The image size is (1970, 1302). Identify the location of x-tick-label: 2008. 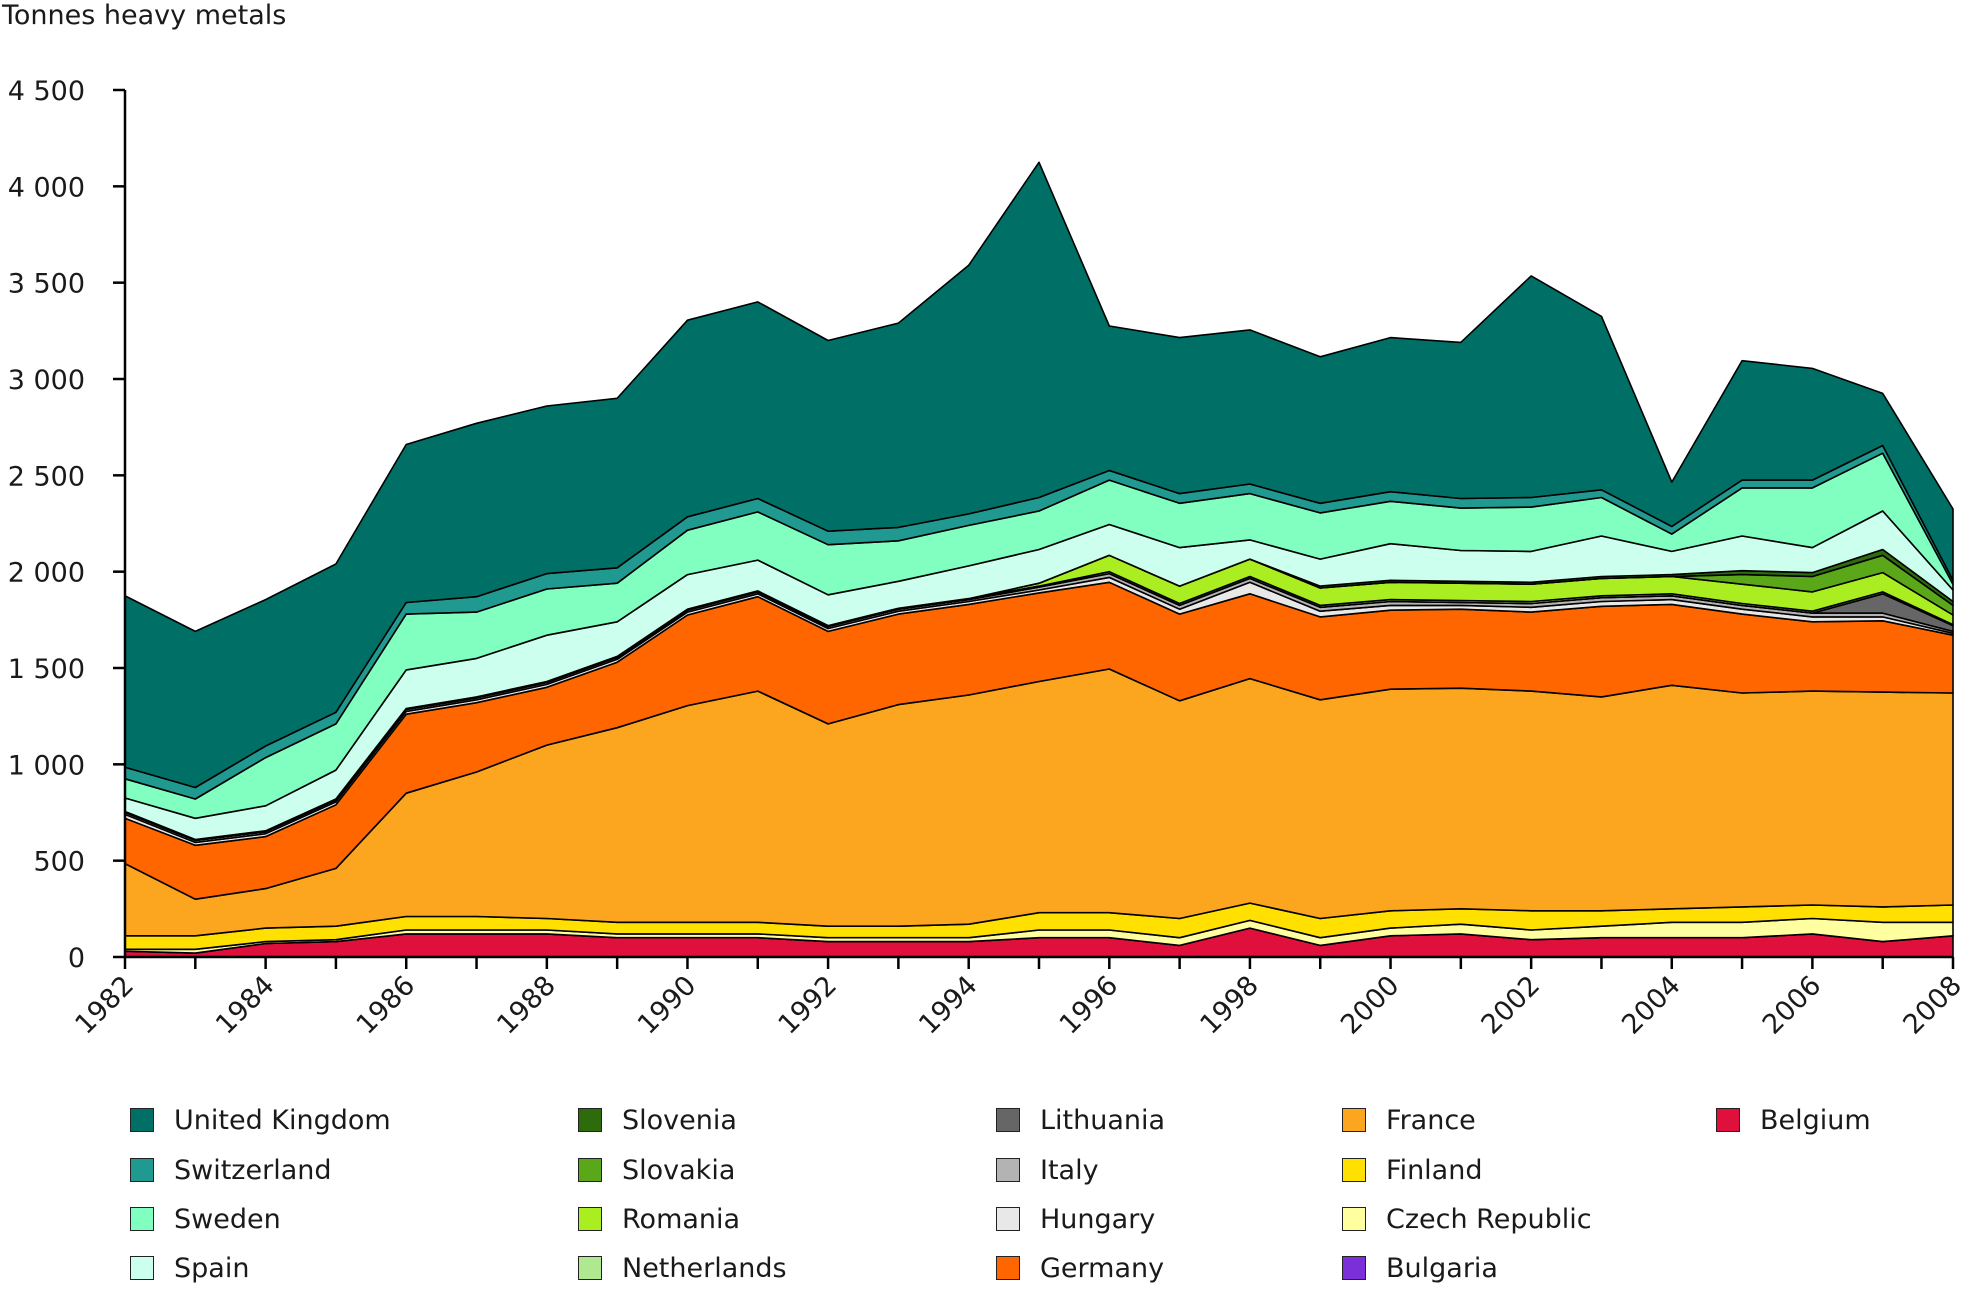
(1932, 1005).